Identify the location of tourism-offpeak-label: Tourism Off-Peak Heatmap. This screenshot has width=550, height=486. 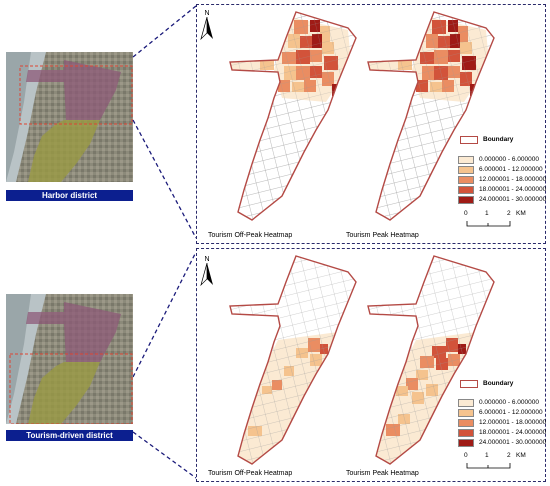
(250, 473).